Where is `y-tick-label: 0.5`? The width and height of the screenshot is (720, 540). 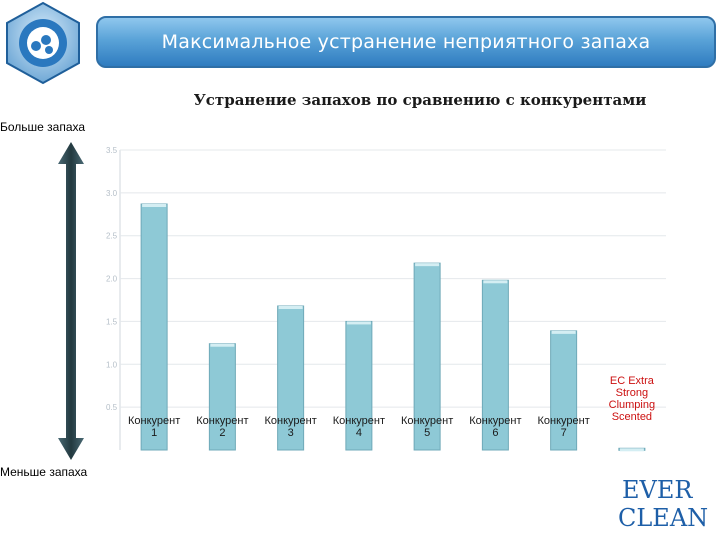 y-tick-label: 0.5 is located at coordinates (112, 407).